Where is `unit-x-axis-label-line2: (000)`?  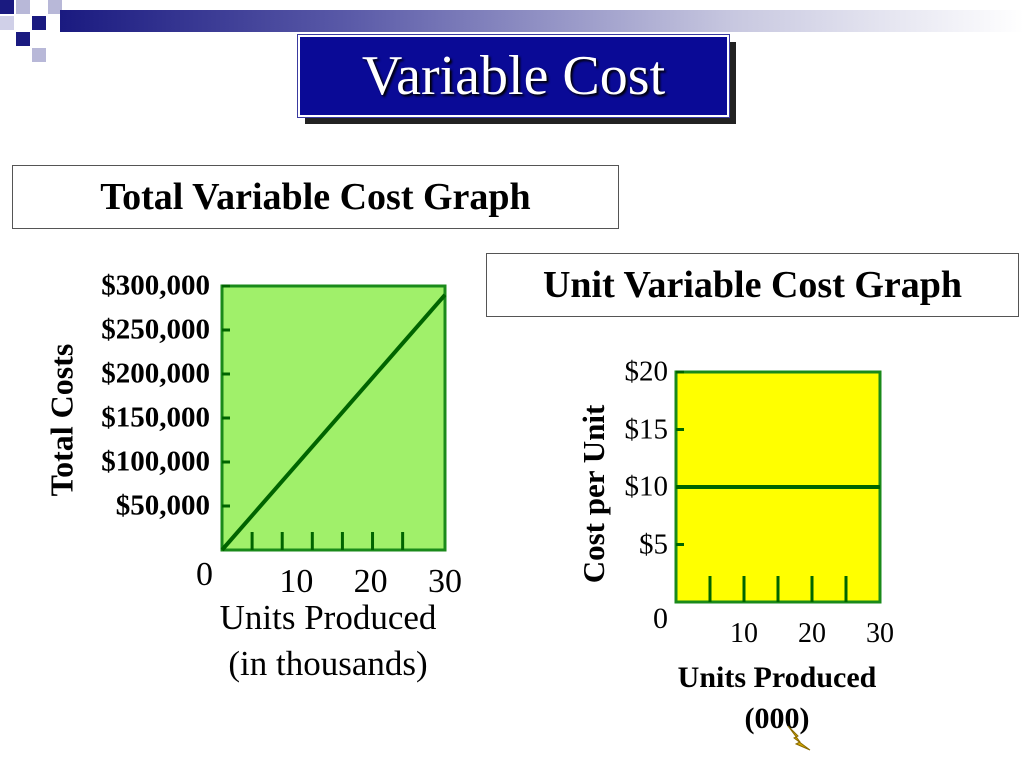 unit-x-axis-label-line2: (000) is located at coordinates (777, 718).